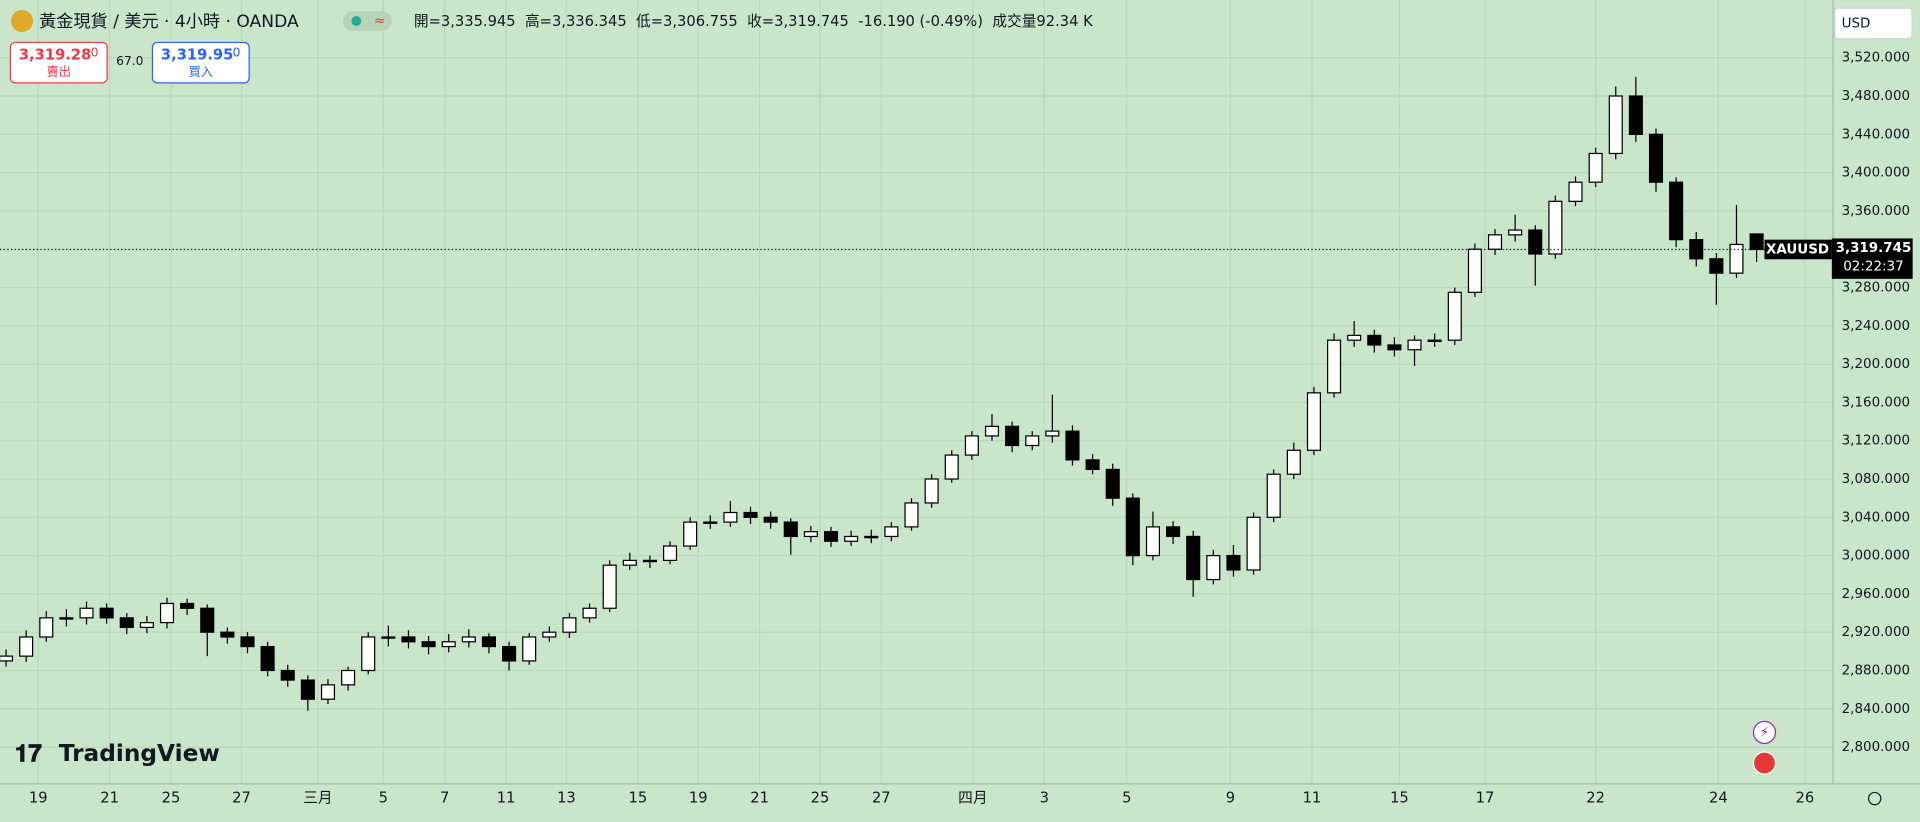  What do you see at coordinates (1485, 798) in the screenshot?
I see `x-tick-label: 17` at bounding box center [1485, 798].